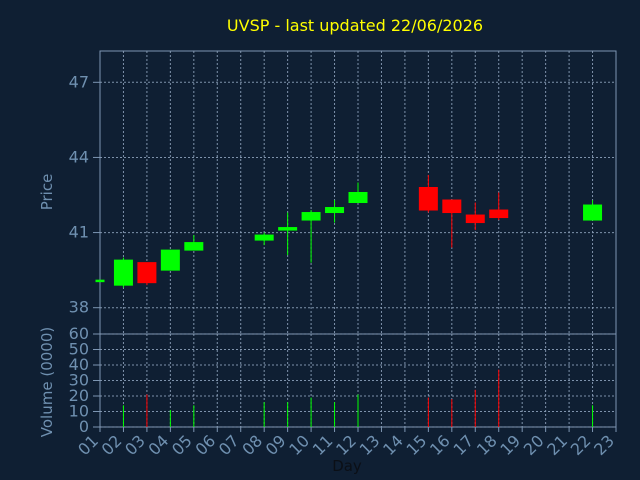 This screenshot has width=640, height=480. What do you see at coordinates (79, 156) in the screenshot?
I see `price-tick-label: 44` at bounding box center [79, 156].